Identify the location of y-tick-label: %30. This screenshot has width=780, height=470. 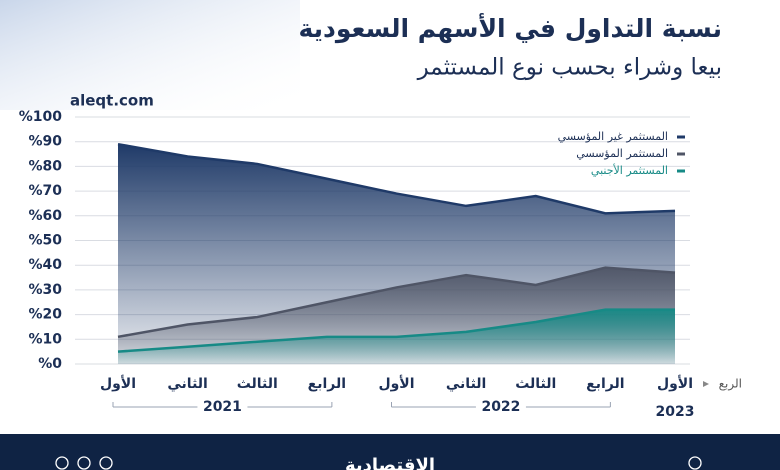
(45, 290).